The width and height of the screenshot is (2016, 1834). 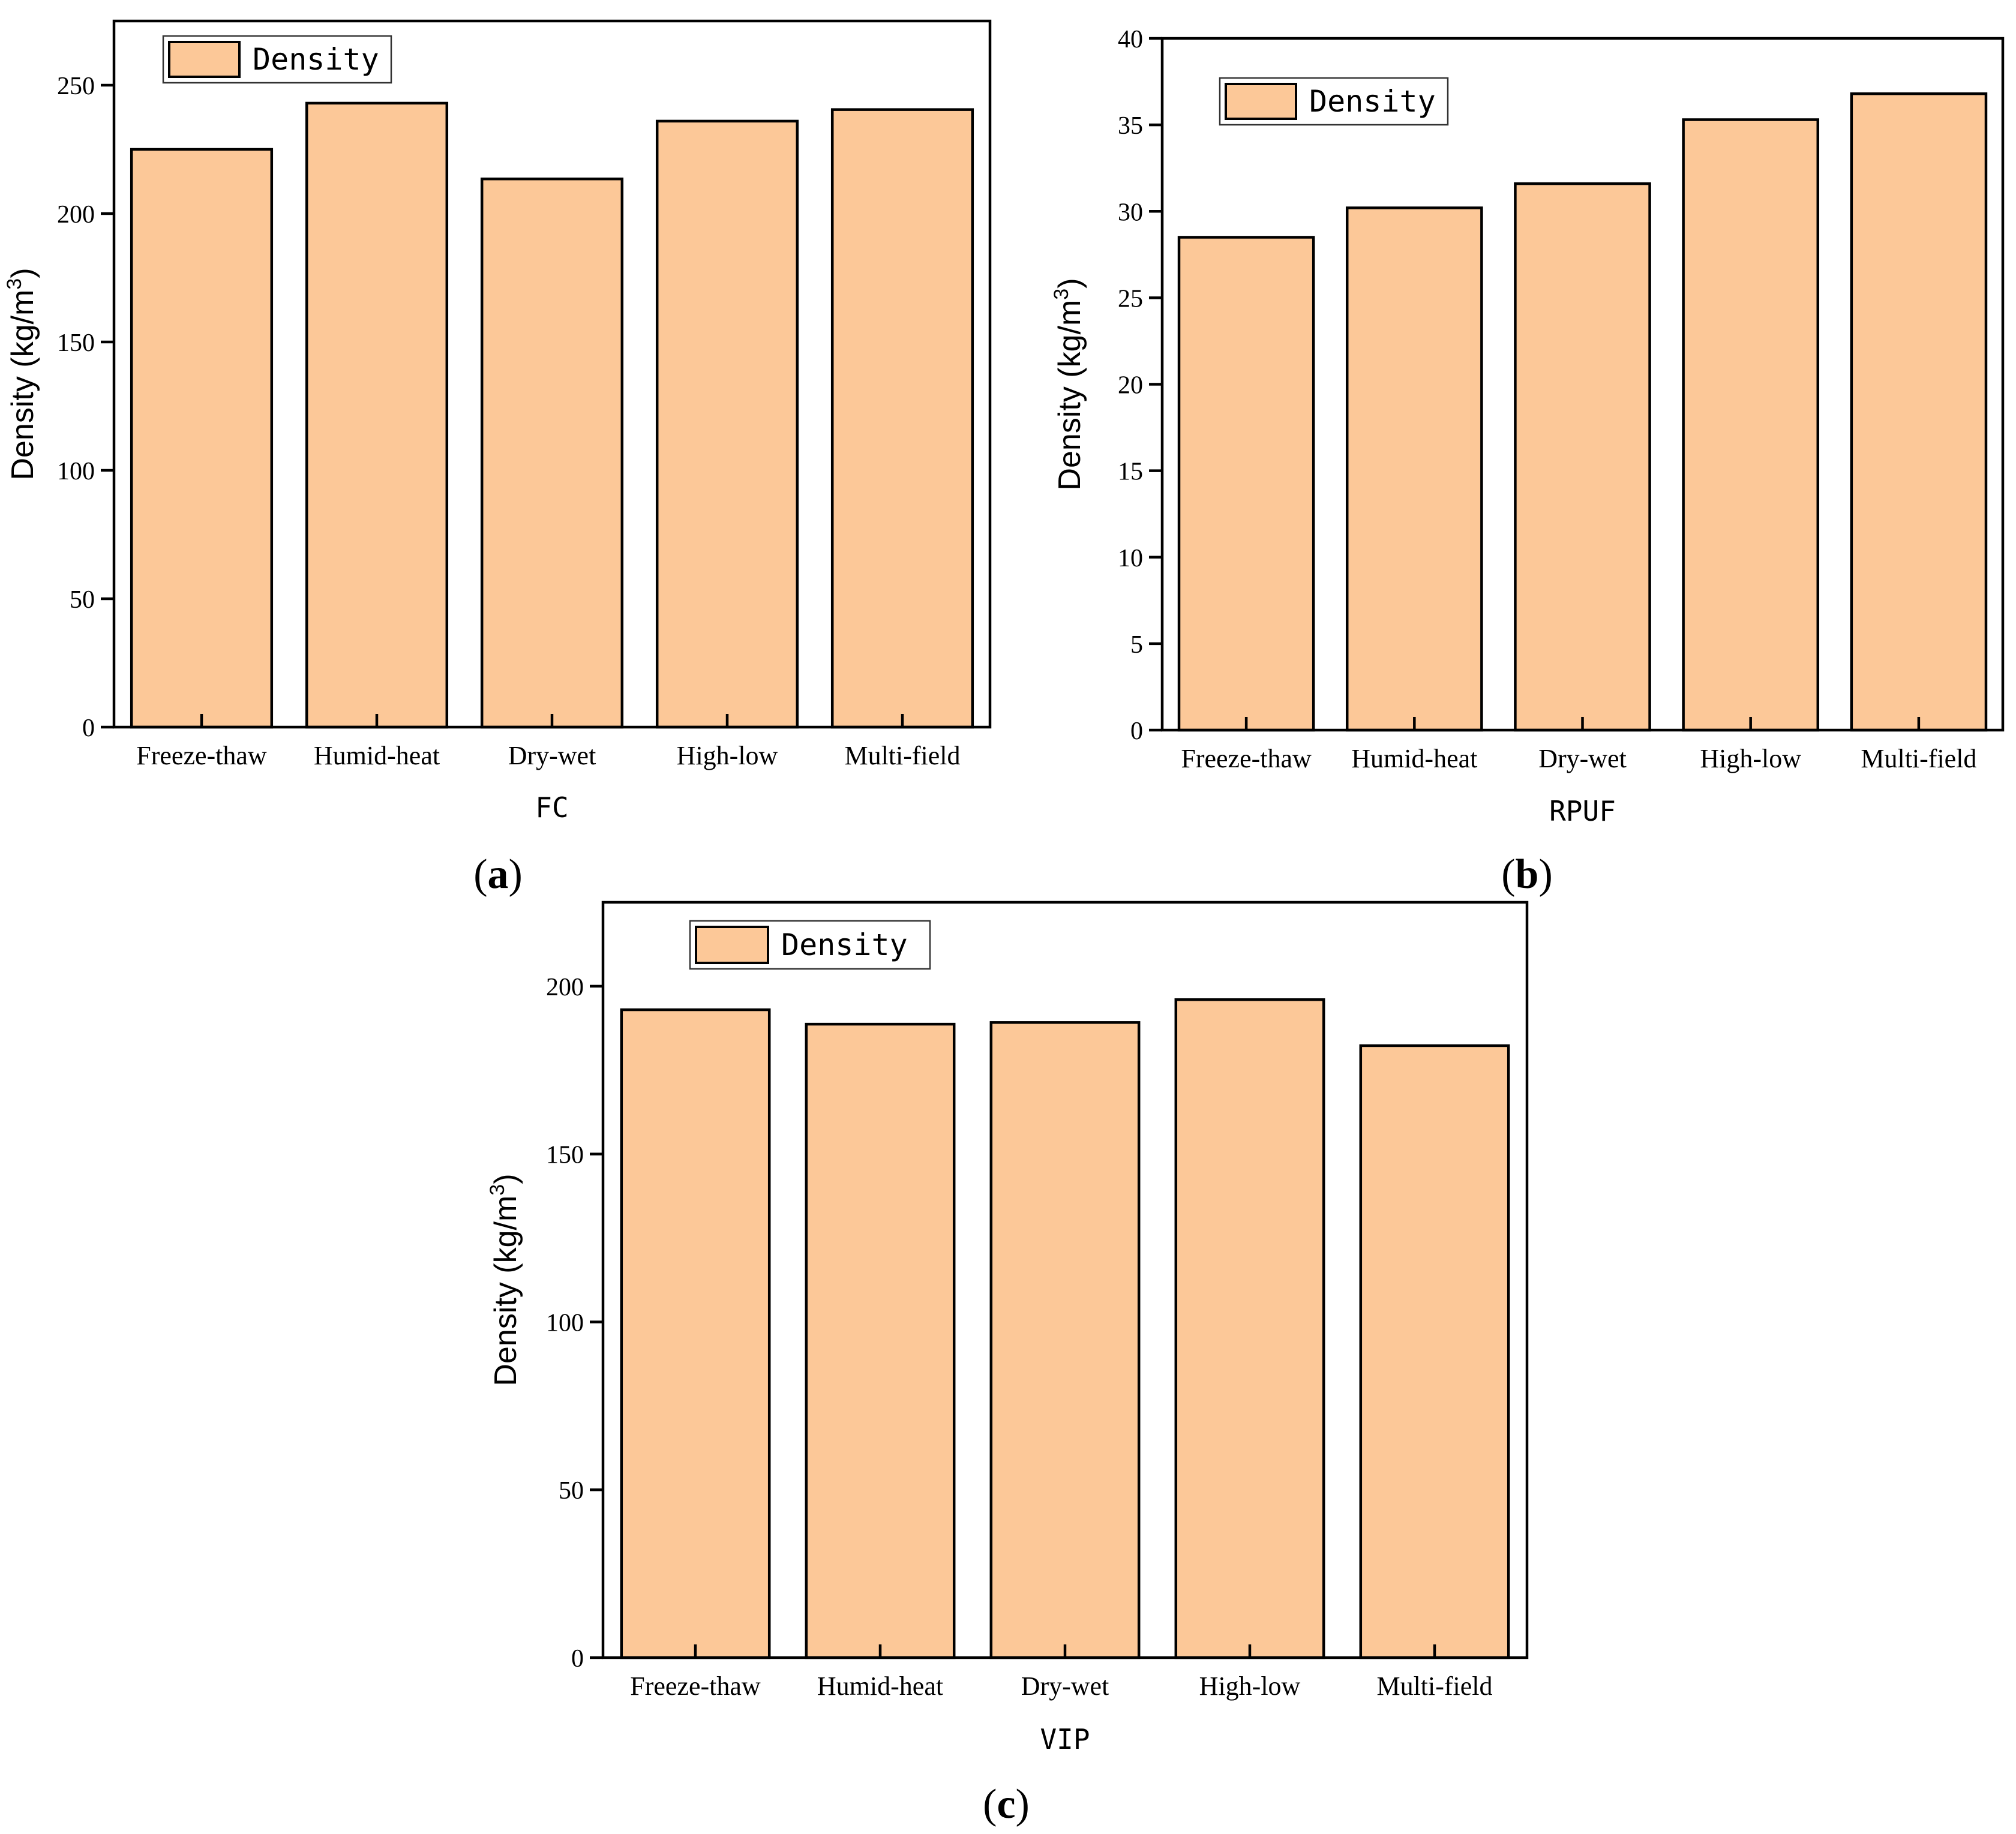 What do you see at coordinates (1130, 558) in the screenshot?
I see `y-tick-label: 10` at bounding box center [1130, 558].